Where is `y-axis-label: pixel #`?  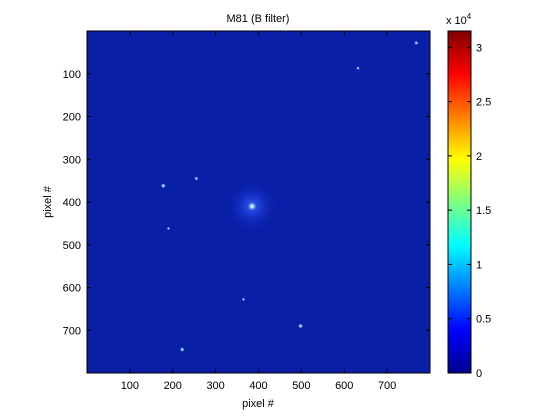
y-axis-label: pixel # is located at coordinates (48, 201).